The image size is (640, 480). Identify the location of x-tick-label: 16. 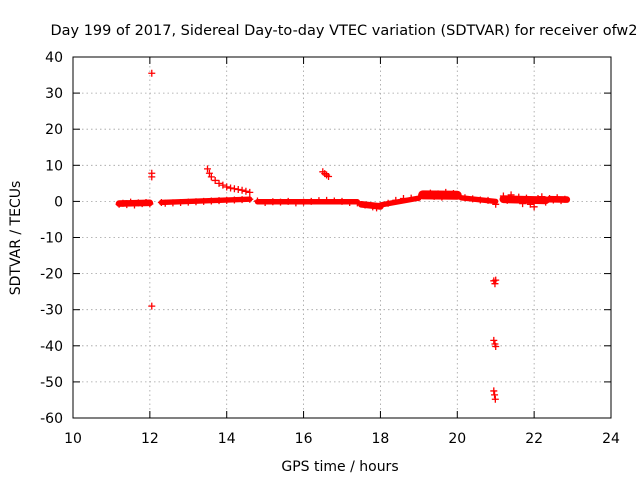
(304, 439).